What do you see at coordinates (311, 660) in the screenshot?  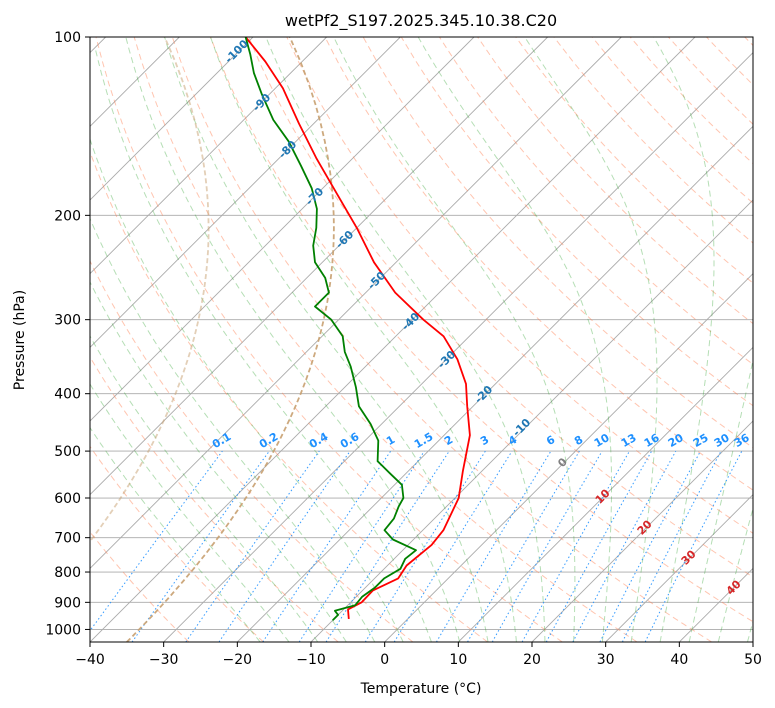 I see `x-tick-label: −10` at bounding box center [311, 660].